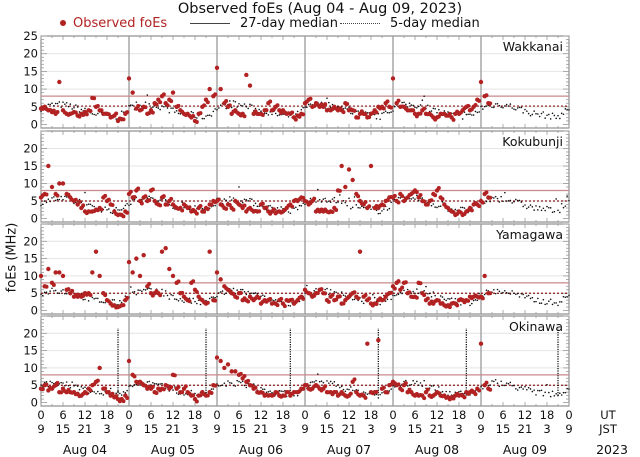 This screenshot has width=640, height=457. Describe the element at coordinates (40, 415) in the screenshot. I see `x-tick-label-ut: 0` at that location.